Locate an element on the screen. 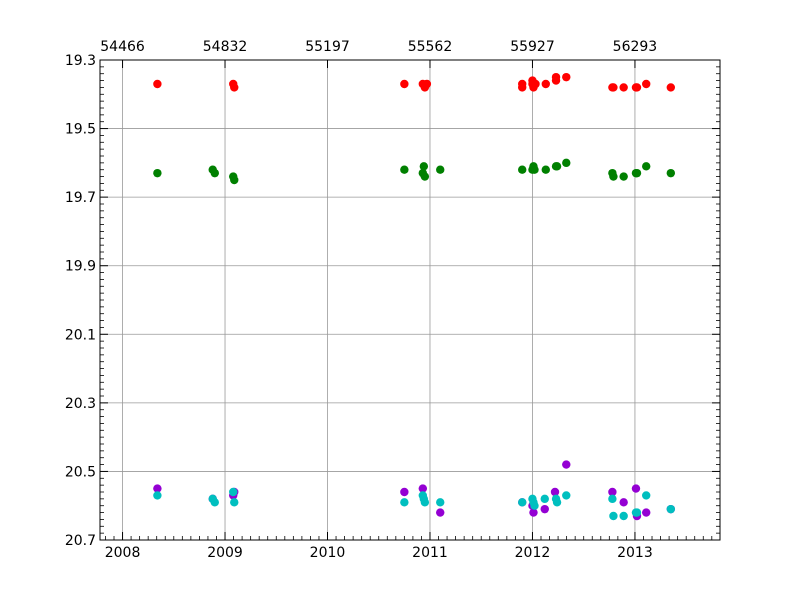 This screenshot has width=800, height=604. y-tick-label: 19.5 is located at coordinates (80, 130).